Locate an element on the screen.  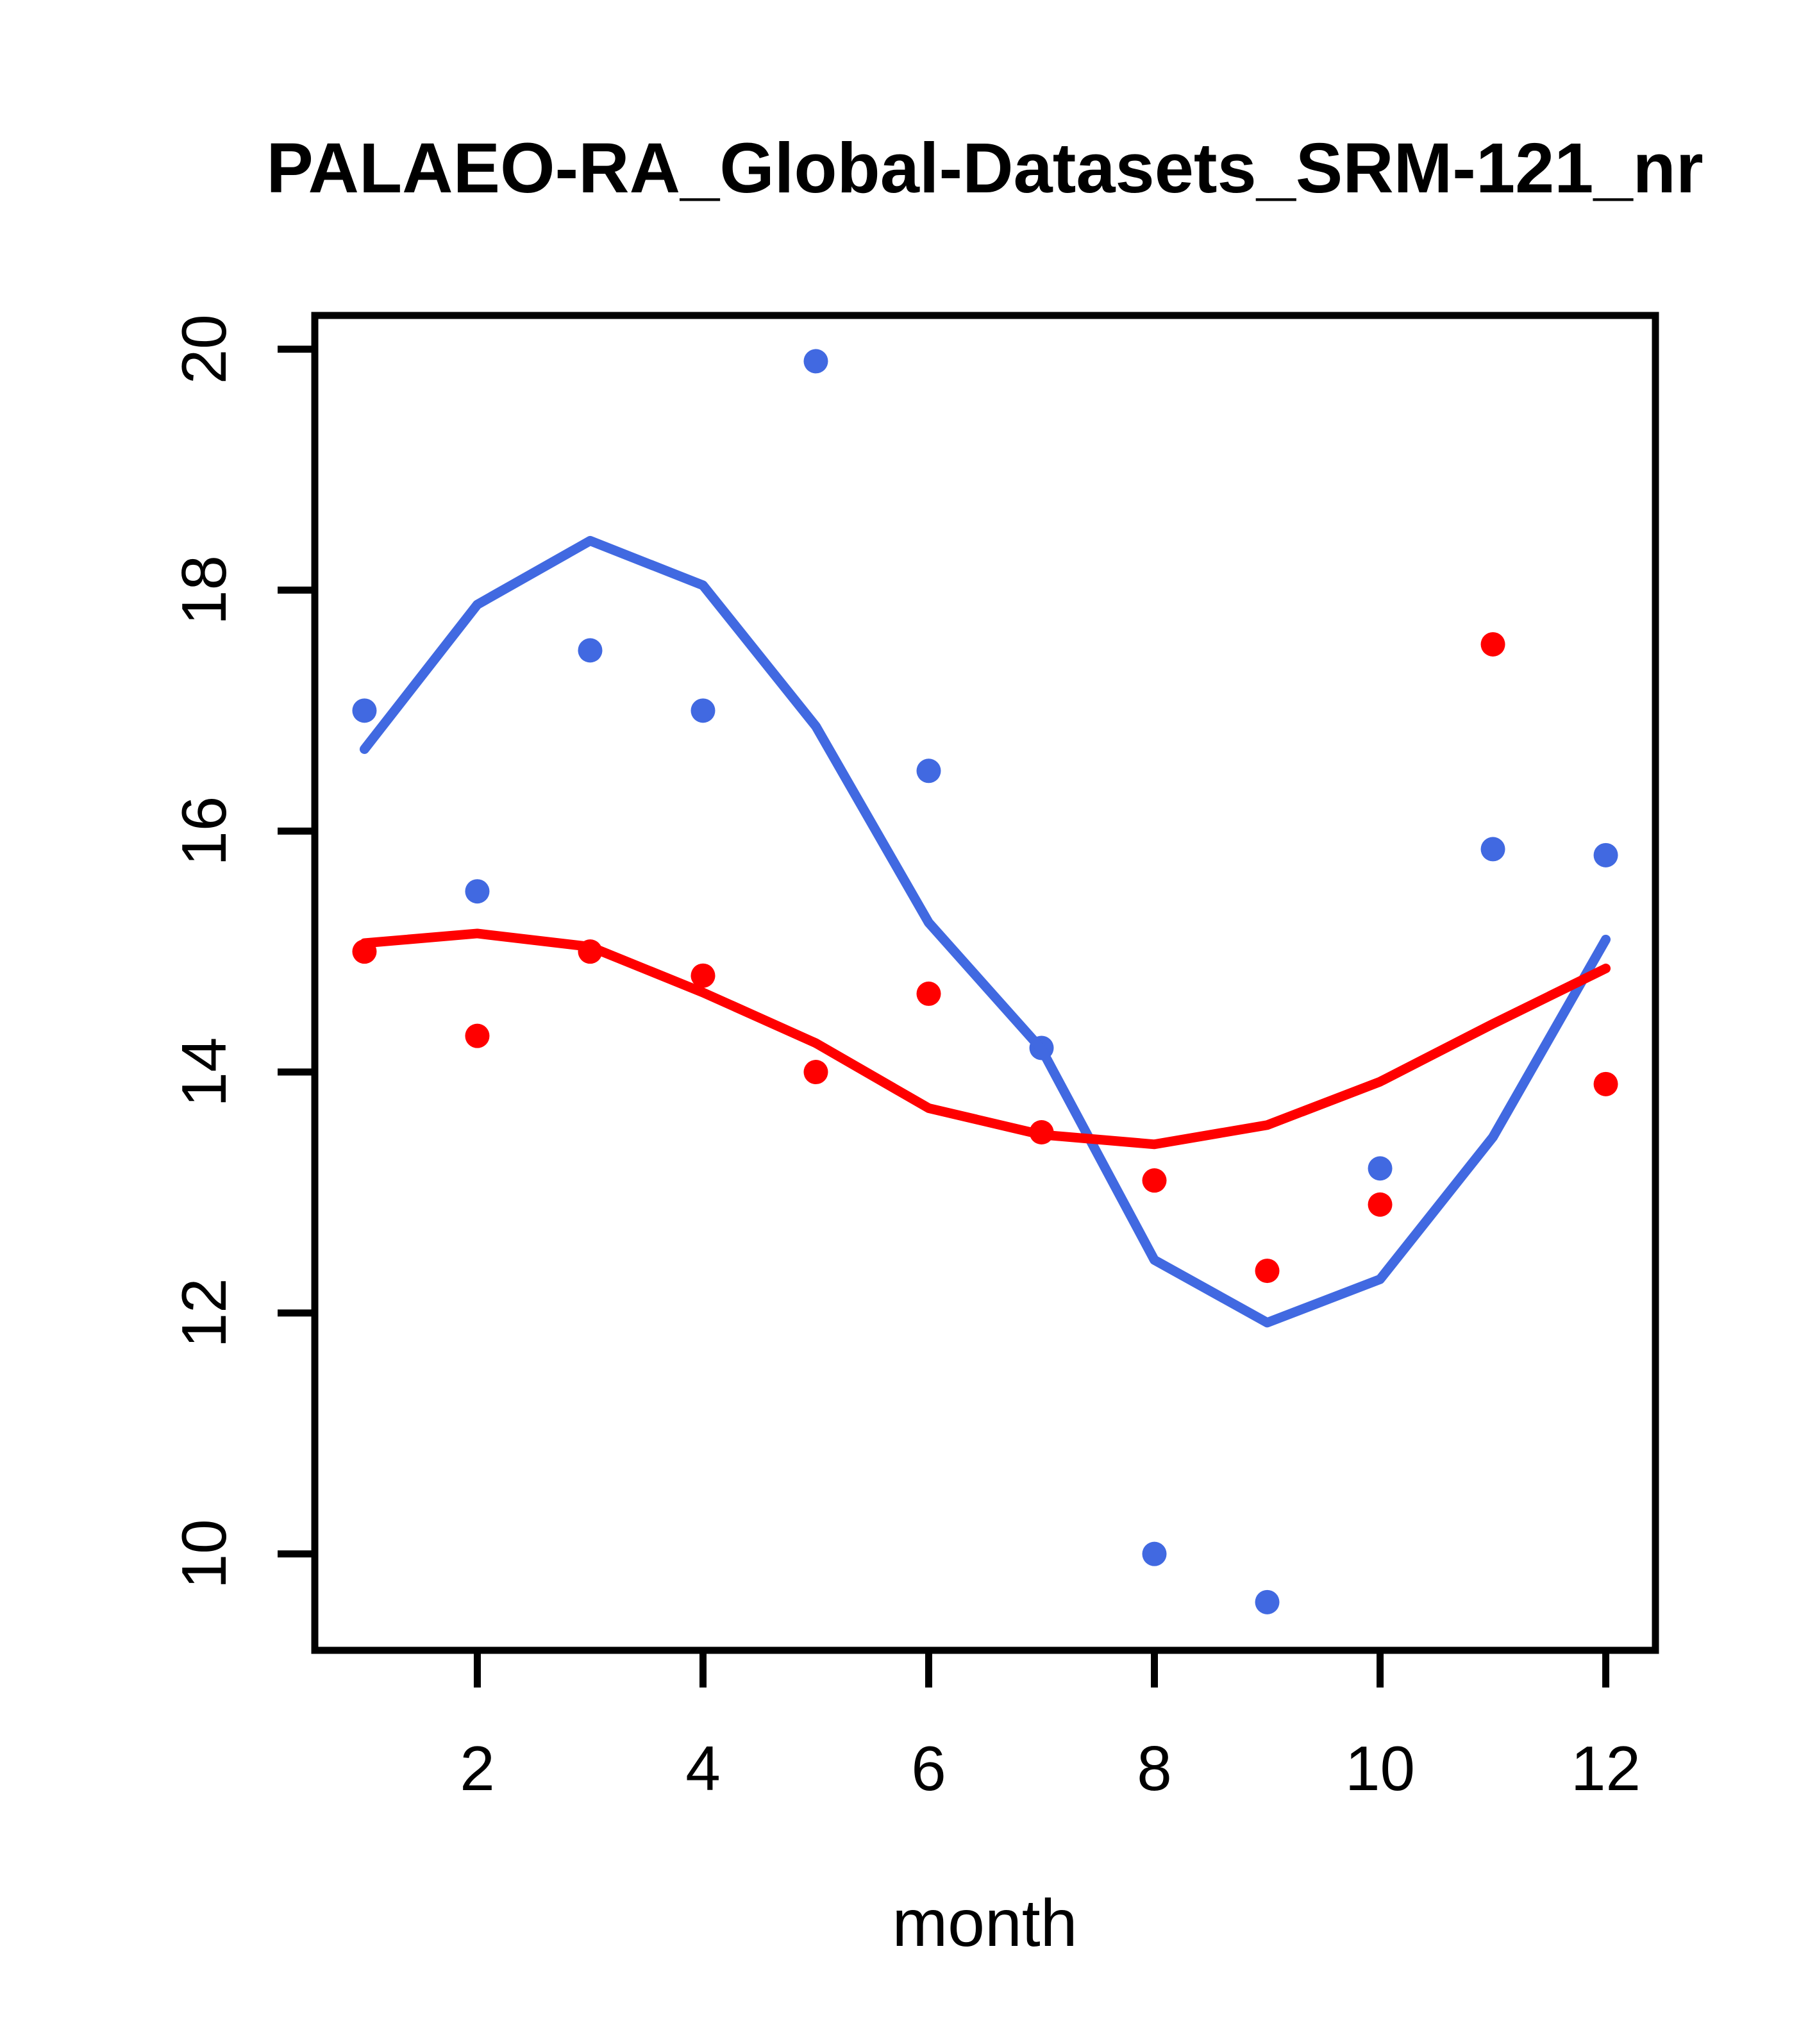
y-axis-tick-label: 12 is located at coordinates (204, 1313).